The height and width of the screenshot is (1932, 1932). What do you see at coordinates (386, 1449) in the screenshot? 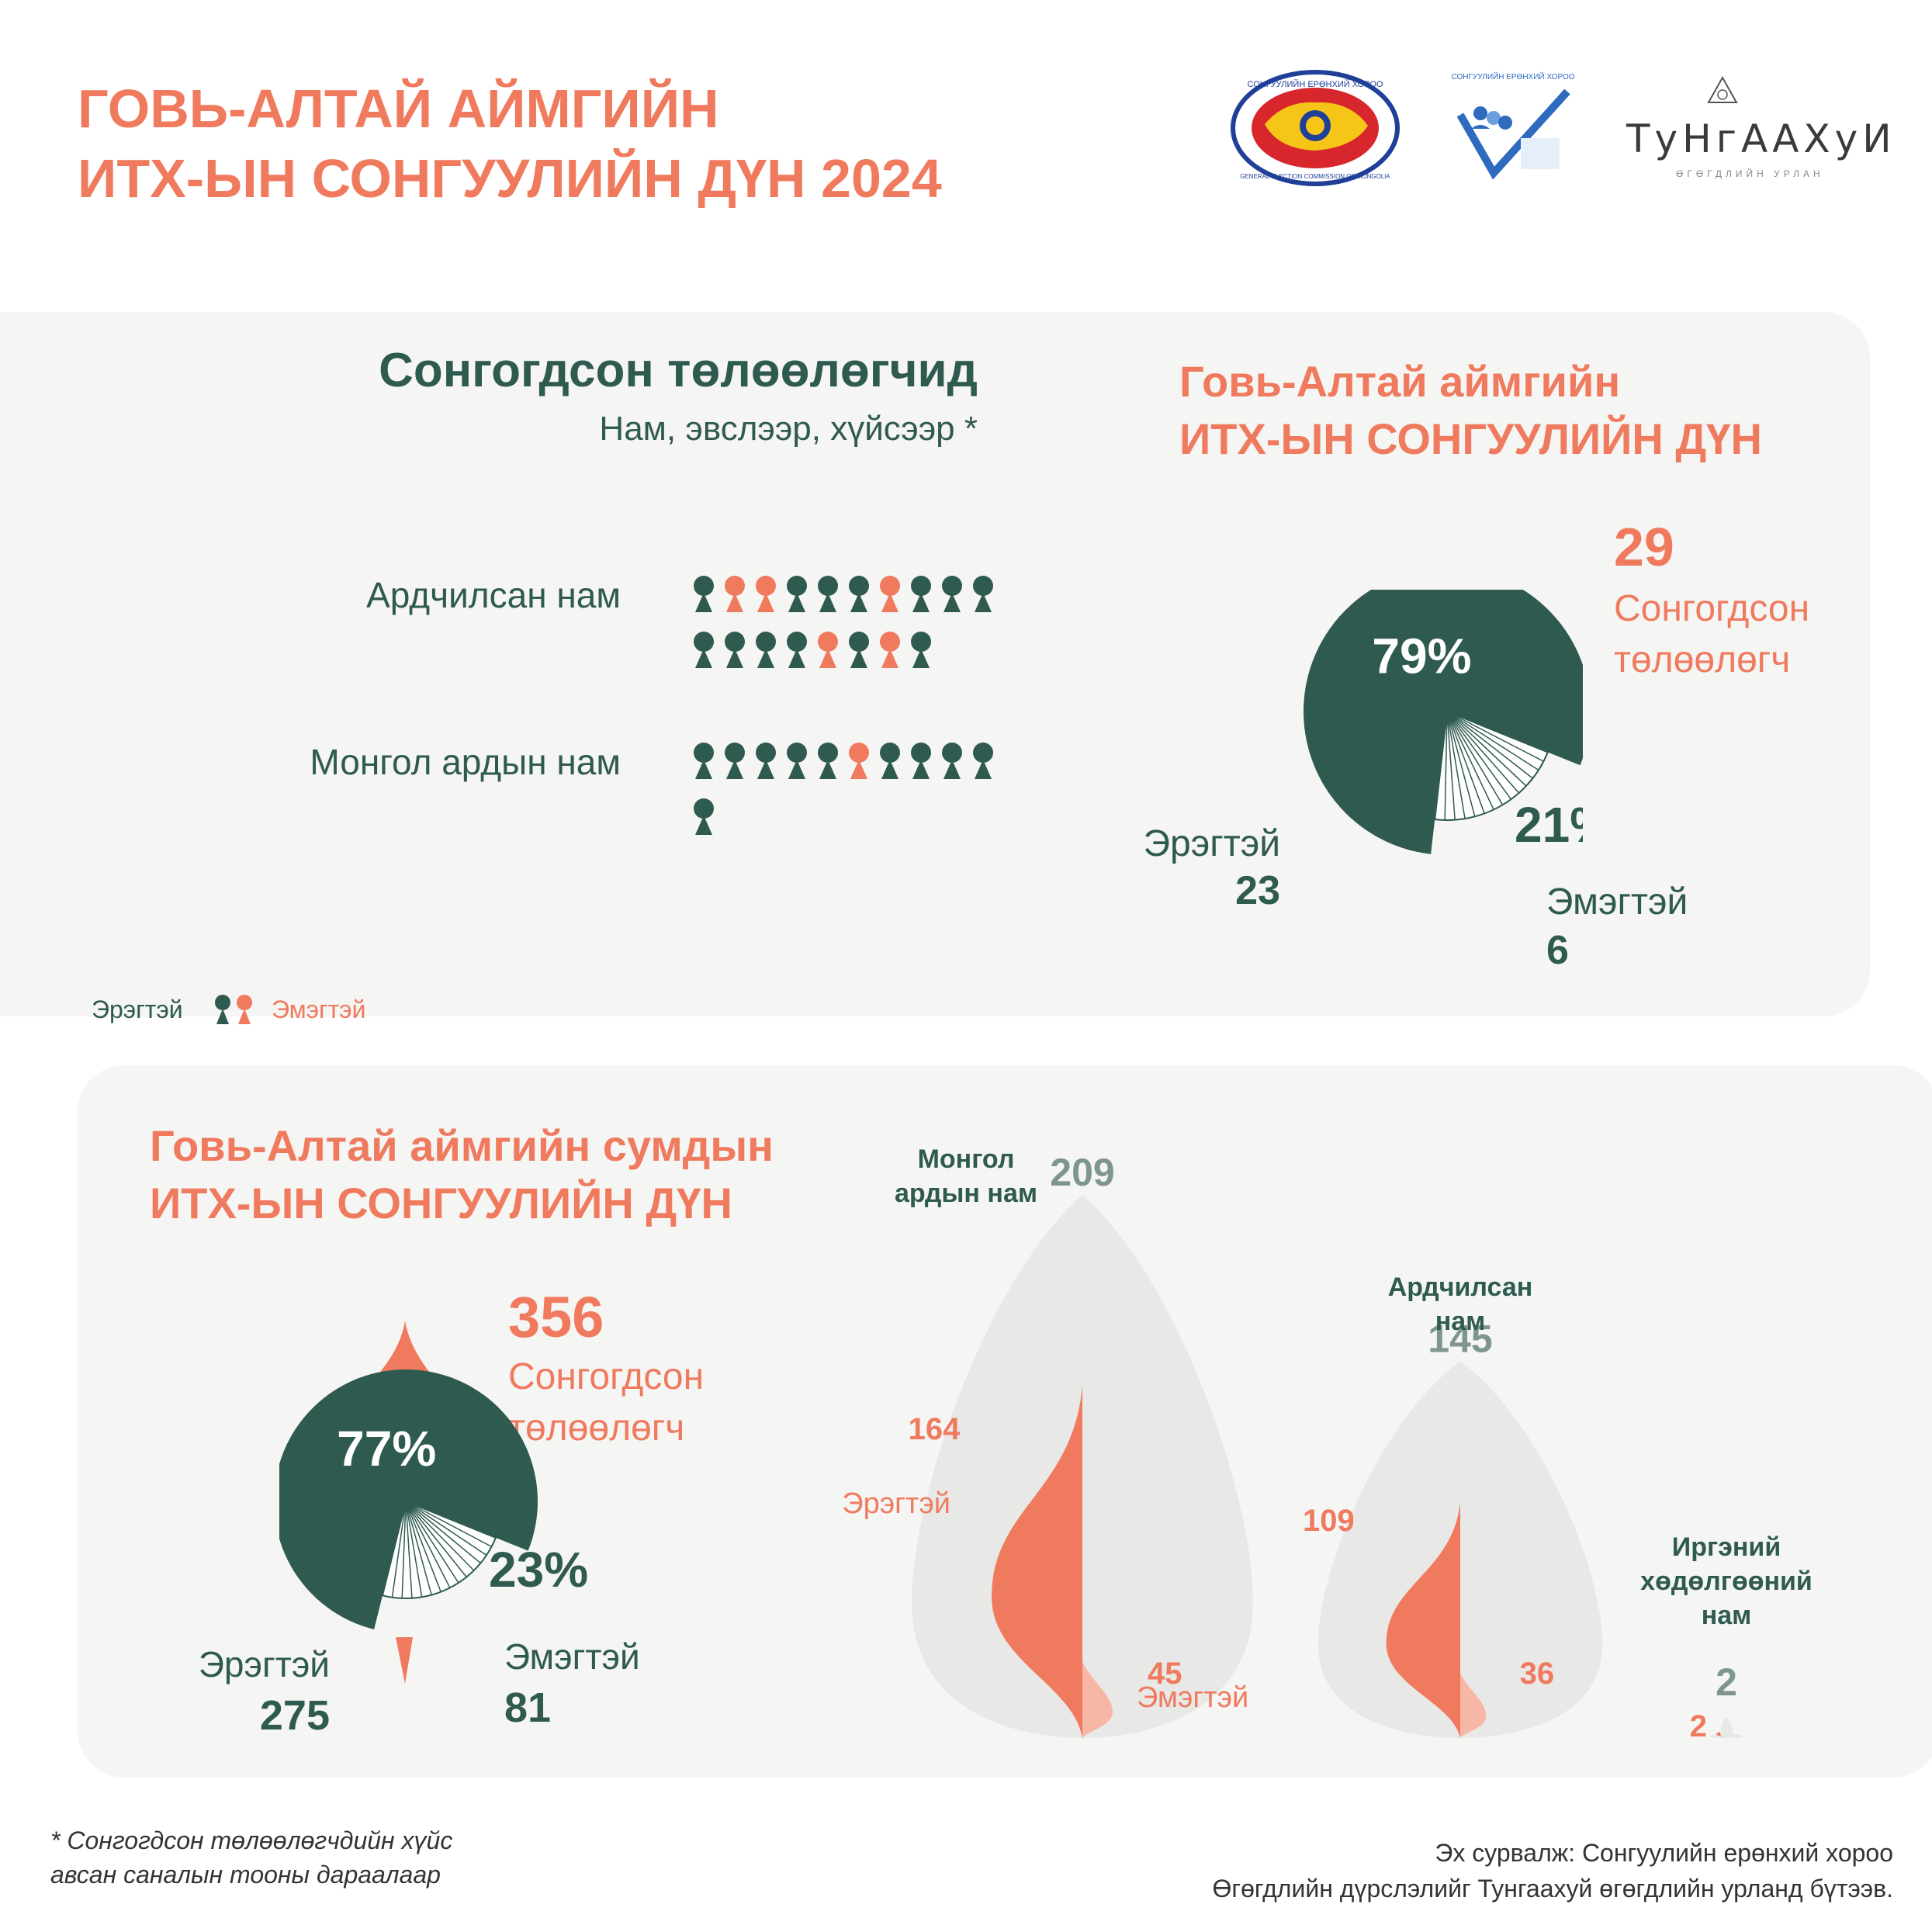
I see `pie-label-male-pct: 77%` at bounding box center [386, 1449].